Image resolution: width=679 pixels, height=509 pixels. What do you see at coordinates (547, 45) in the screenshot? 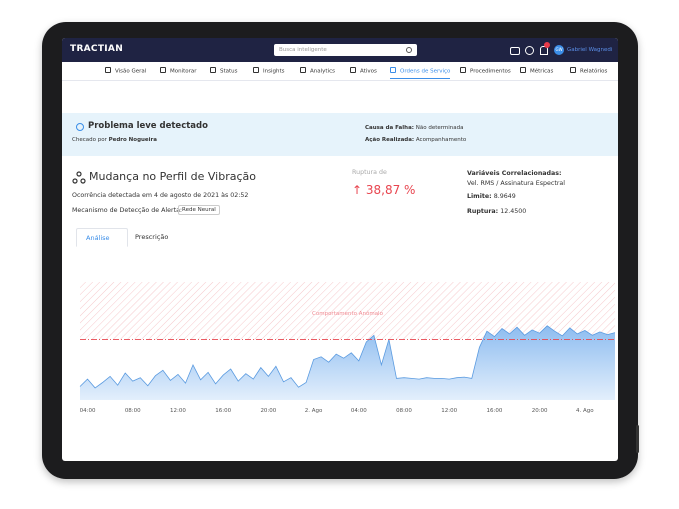
I see `notification-badge` at bounding box center [547, 45].